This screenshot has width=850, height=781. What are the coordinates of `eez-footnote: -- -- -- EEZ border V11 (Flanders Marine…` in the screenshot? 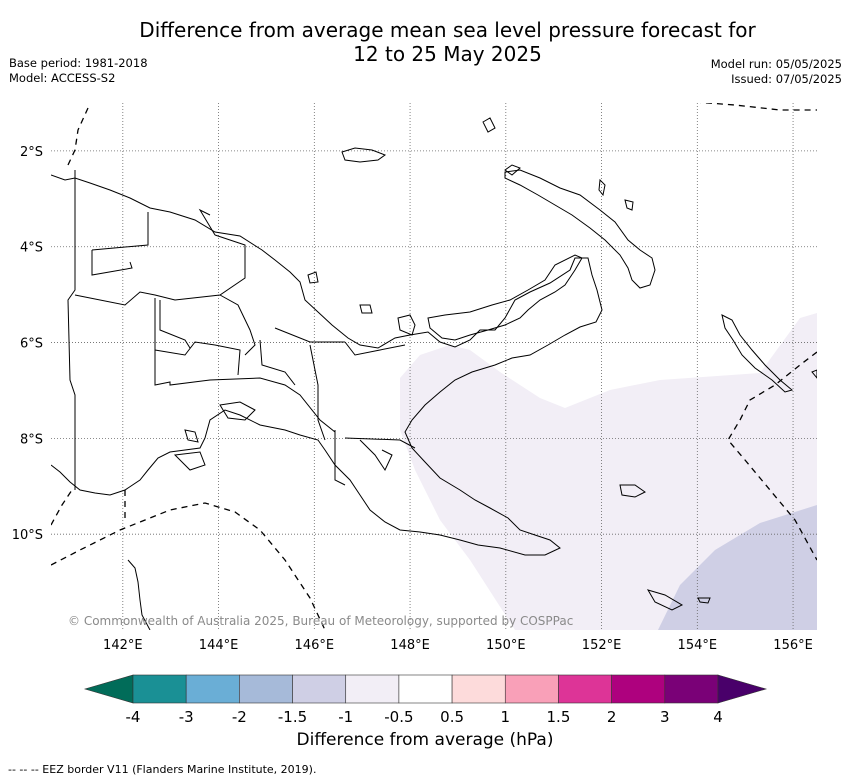 It's located at (162, 769).